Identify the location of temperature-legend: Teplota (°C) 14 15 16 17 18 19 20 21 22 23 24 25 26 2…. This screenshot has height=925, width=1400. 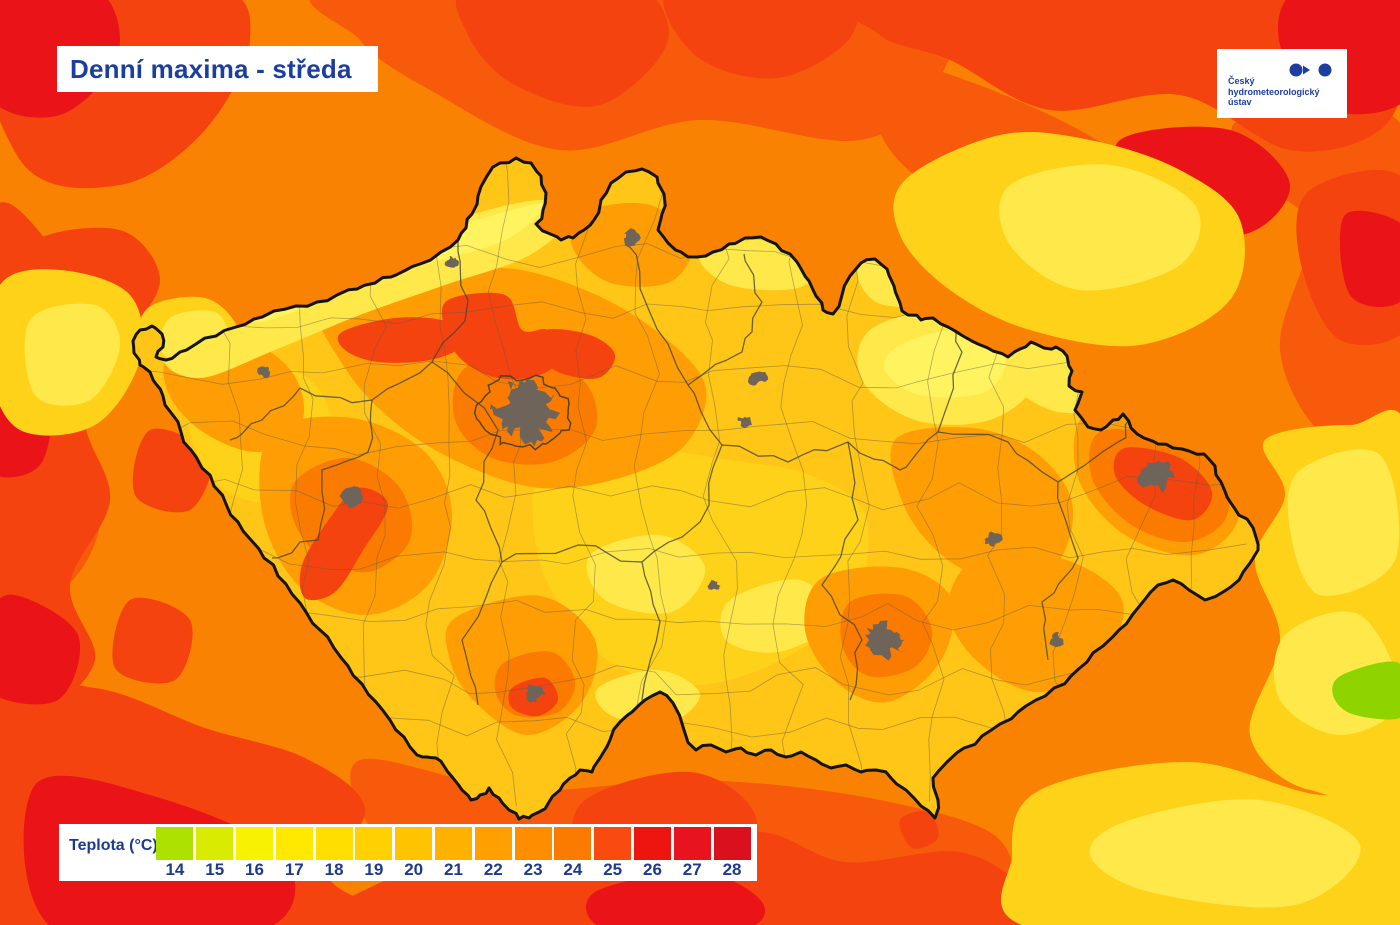
(408, 852).